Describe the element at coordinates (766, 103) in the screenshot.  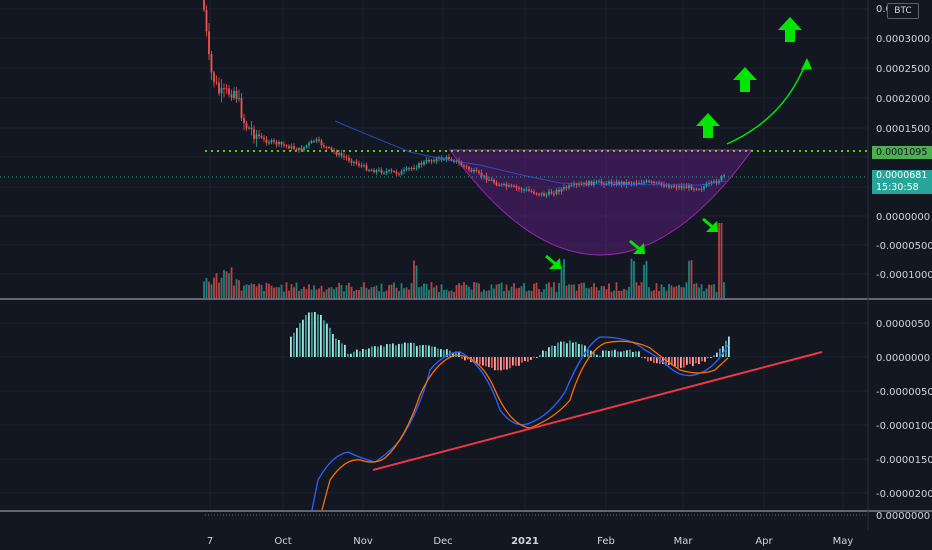
I see `projection-curve` at that location.